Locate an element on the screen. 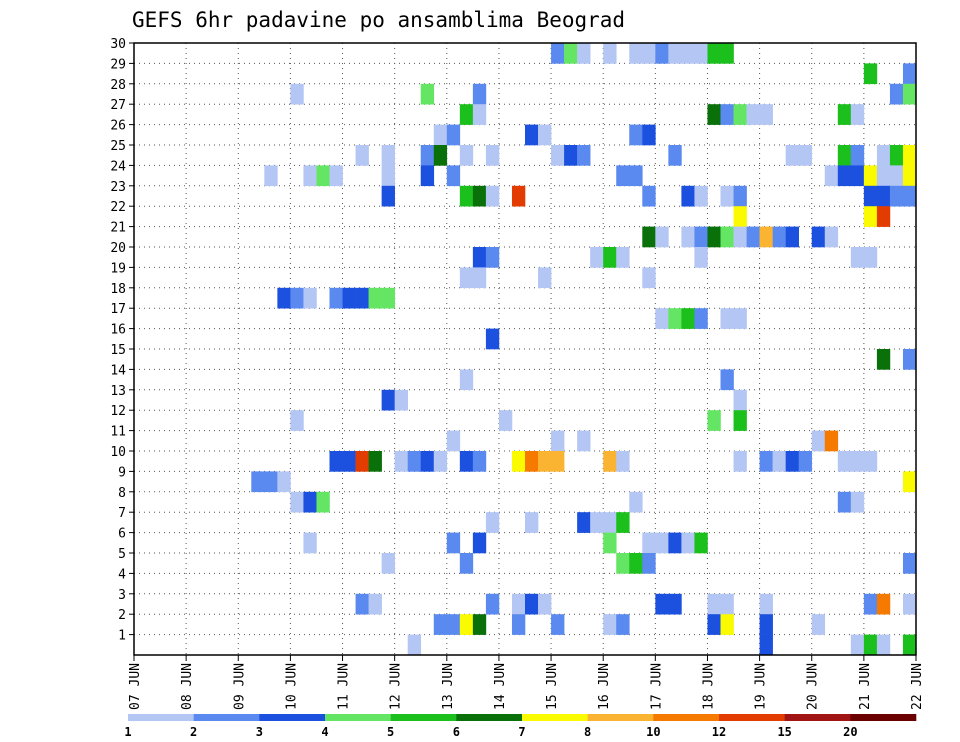  x-tick-label: 19 JUN is located at coordinates (761, 686).